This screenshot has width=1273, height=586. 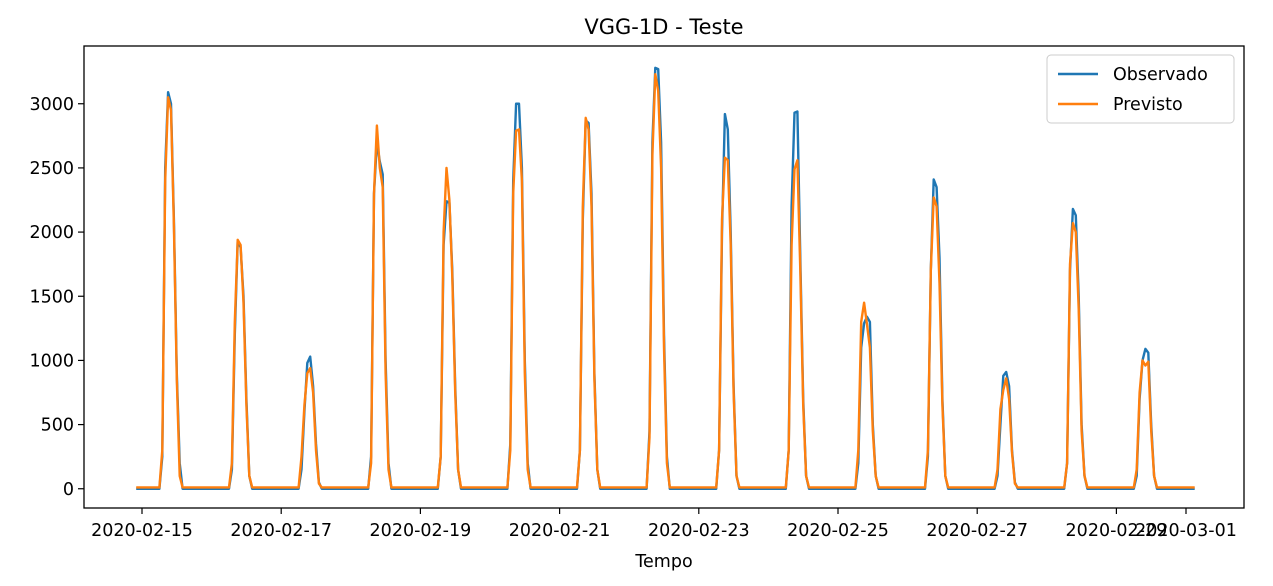 I want to click on x-tick-label: 2020-03-01, so click(x=1186, y=531).